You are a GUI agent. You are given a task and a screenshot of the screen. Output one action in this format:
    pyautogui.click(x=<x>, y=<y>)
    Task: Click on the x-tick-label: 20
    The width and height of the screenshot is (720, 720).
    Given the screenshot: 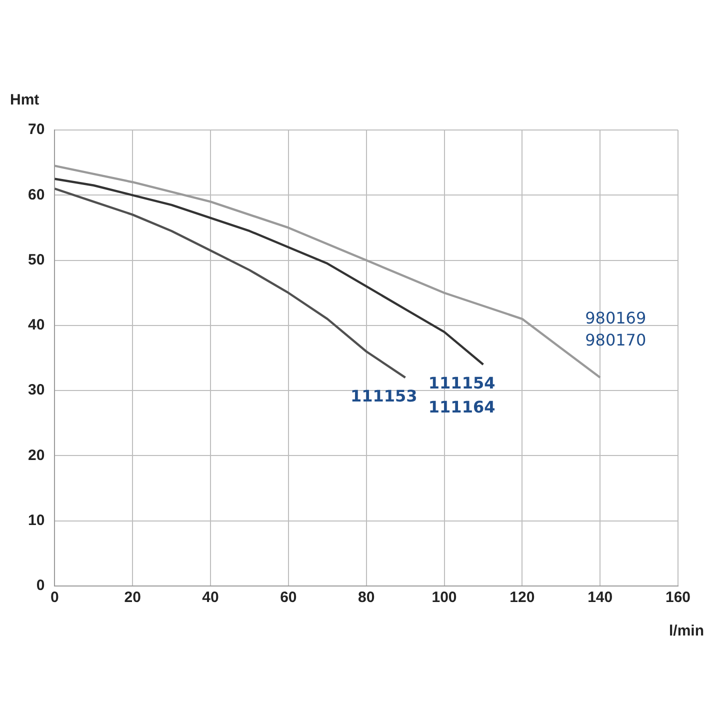 What is the action you would take?
    pyautogui.click(x=132, y=597)
    